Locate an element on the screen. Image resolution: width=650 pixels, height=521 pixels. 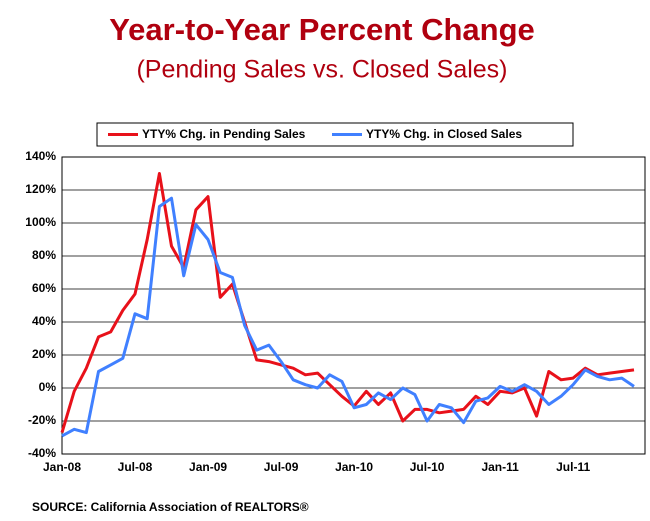
y-tick-label: 40% is located at coordinates (44, 321).